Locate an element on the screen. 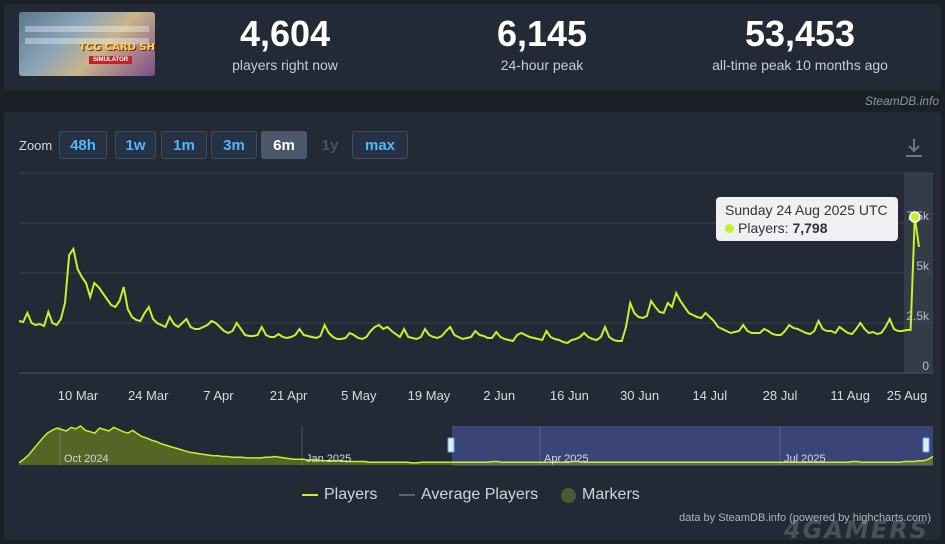 This screenshot has width=945, height=544. zoom-button-48h: 48h is located at coordinates (83, 145).